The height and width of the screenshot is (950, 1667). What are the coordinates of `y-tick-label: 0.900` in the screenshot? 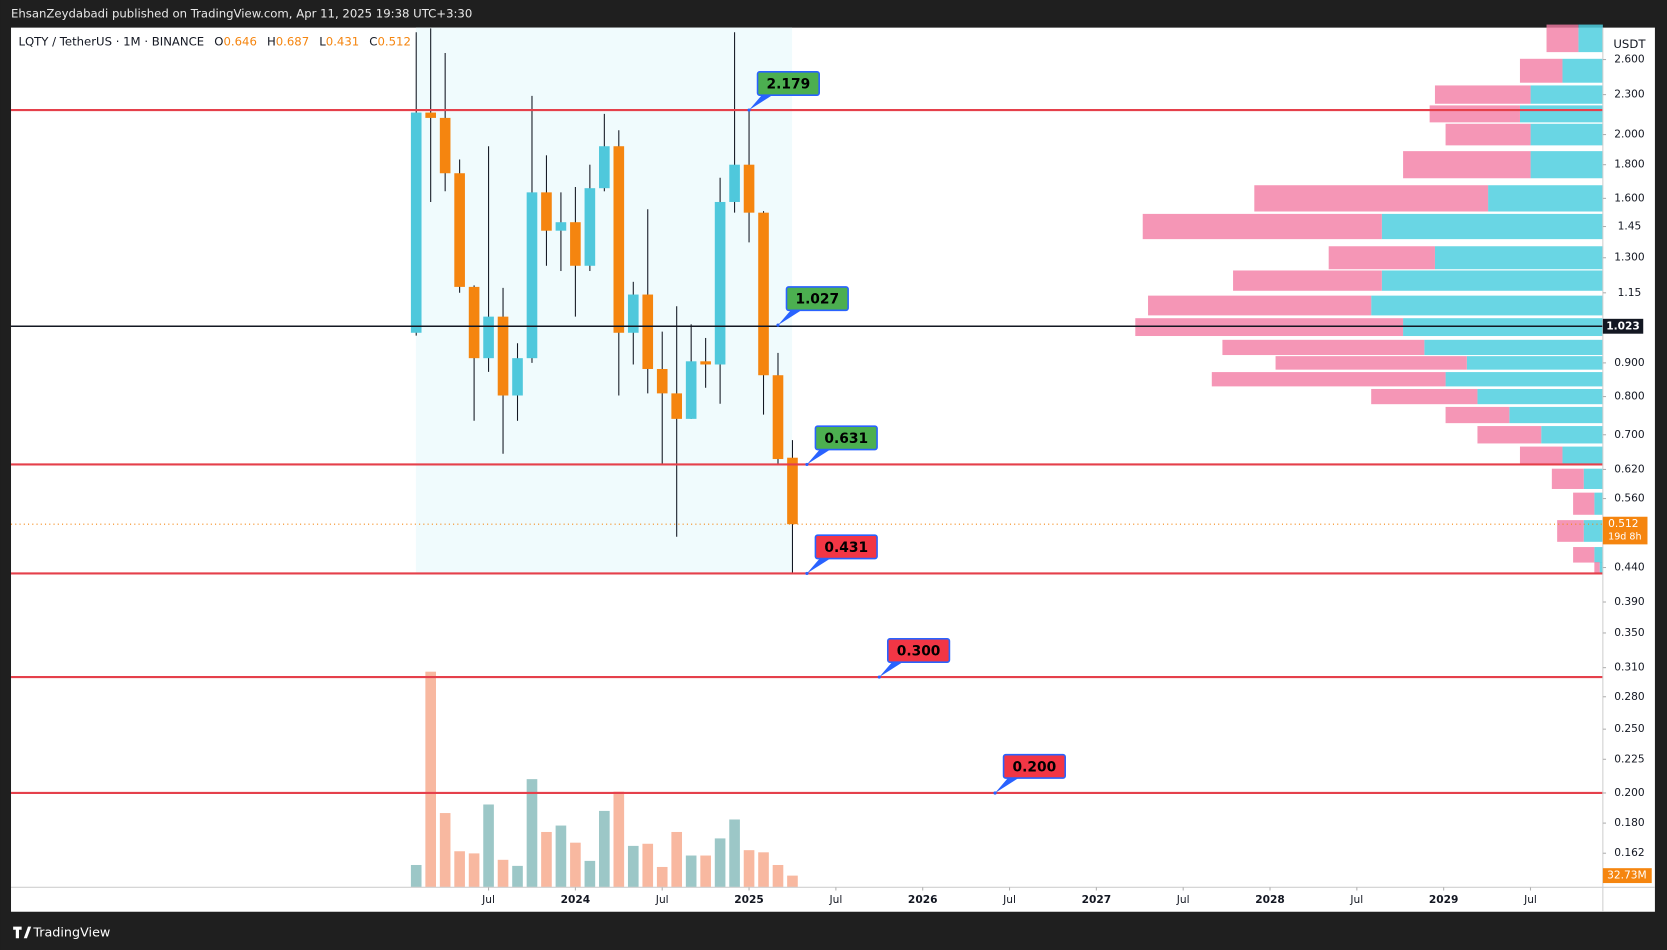 It's located at (1629, 362).